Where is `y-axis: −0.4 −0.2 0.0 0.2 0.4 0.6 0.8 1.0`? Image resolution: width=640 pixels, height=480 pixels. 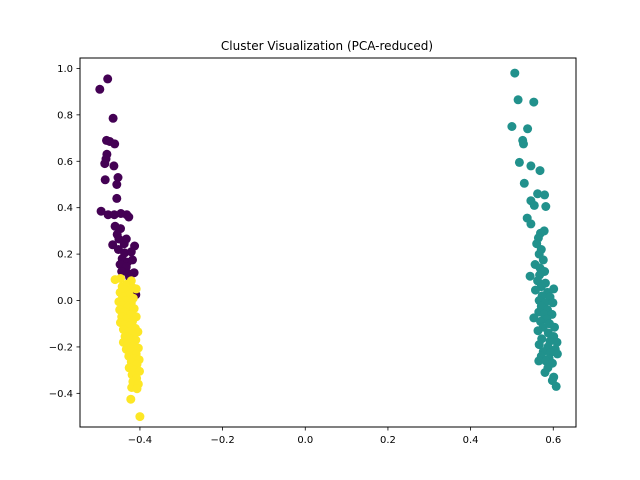 y-axis: −0.4 −0.2 0.0 0.2 0.4 0.6 0.8 1.0 is located at coordinates (64, 232).